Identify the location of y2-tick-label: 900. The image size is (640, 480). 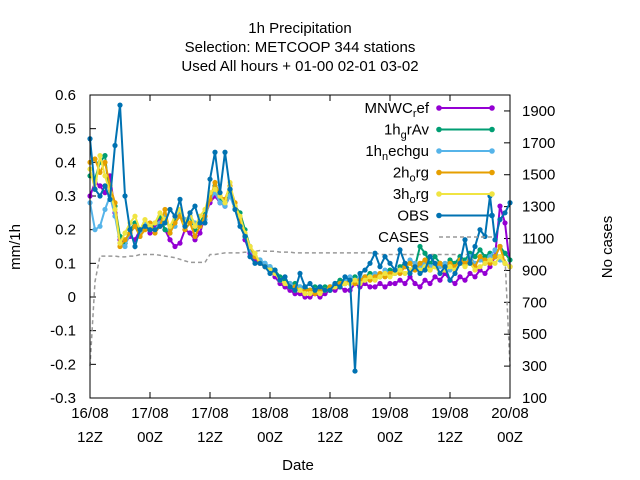
(534, 270).